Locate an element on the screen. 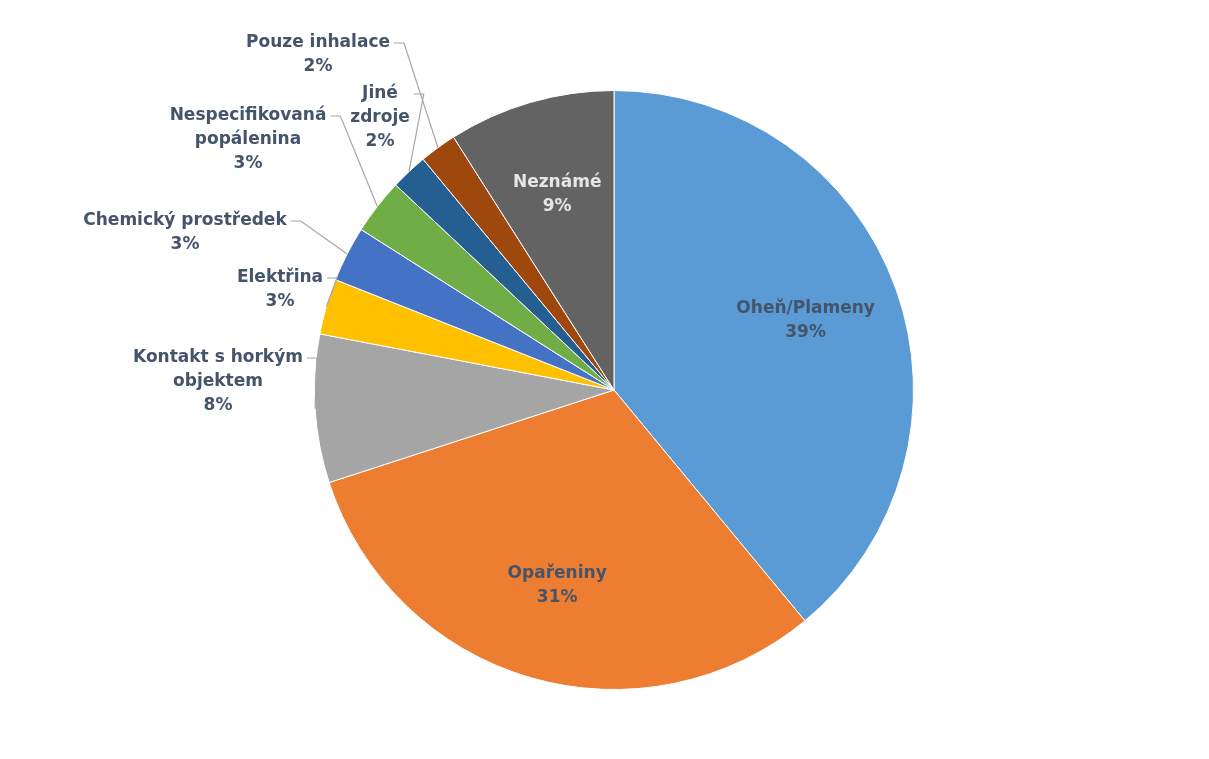 The width and height of the screenshot is (1209, 759). slice-label: Chemický prostředek is located at coordinates (185, 219).